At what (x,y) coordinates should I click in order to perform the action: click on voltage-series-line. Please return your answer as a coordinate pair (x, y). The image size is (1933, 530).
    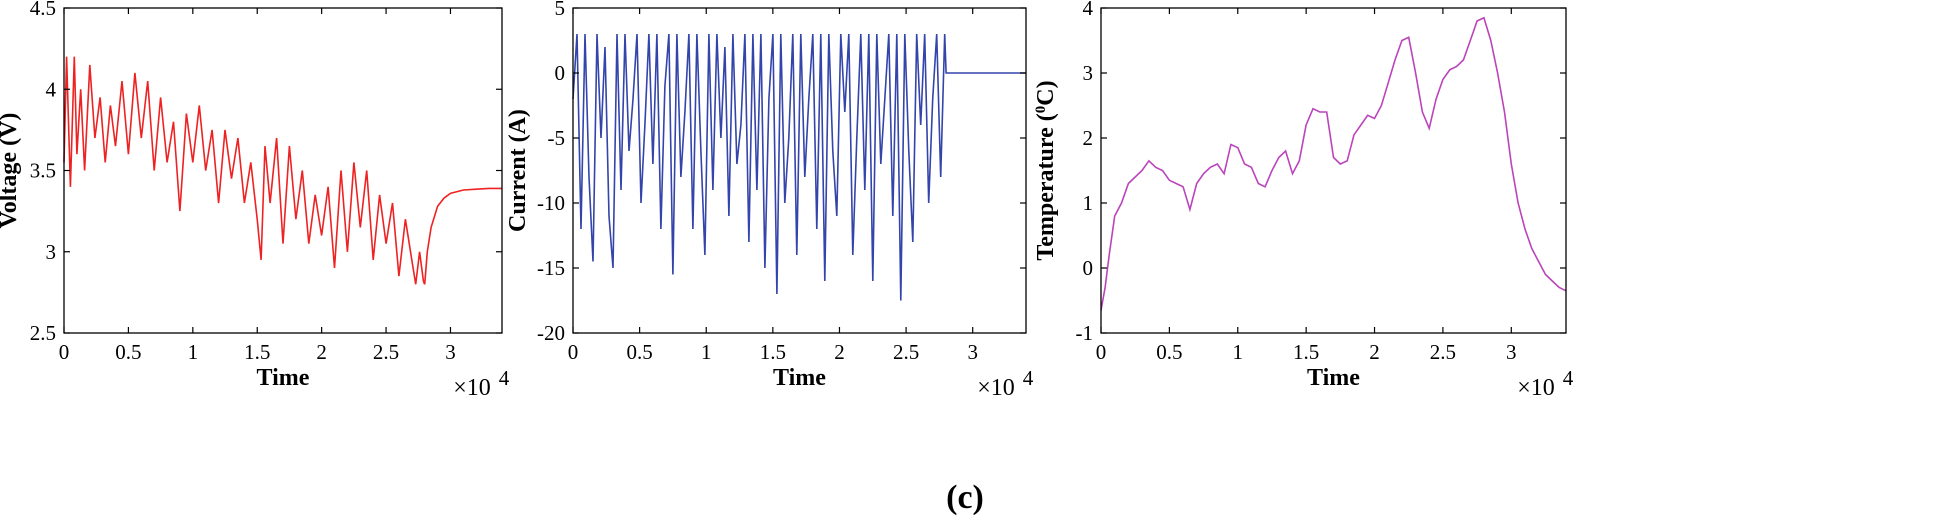
    Looking at the image, I should click on (282, 170).